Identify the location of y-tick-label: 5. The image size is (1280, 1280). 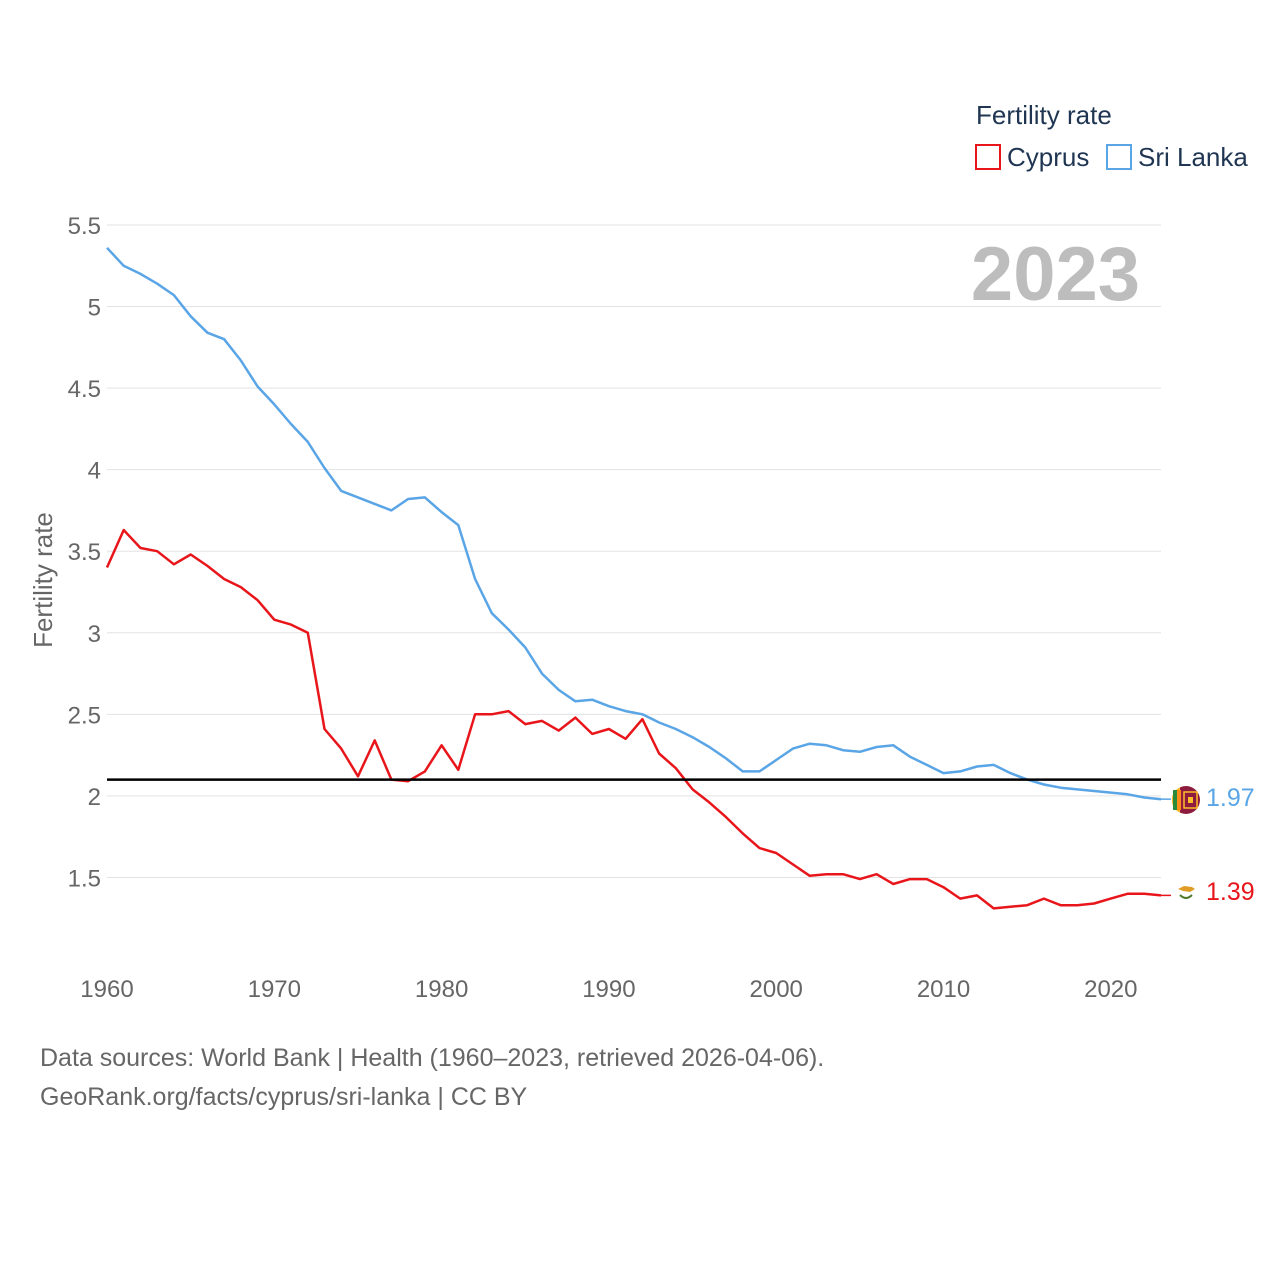
(94, 308).